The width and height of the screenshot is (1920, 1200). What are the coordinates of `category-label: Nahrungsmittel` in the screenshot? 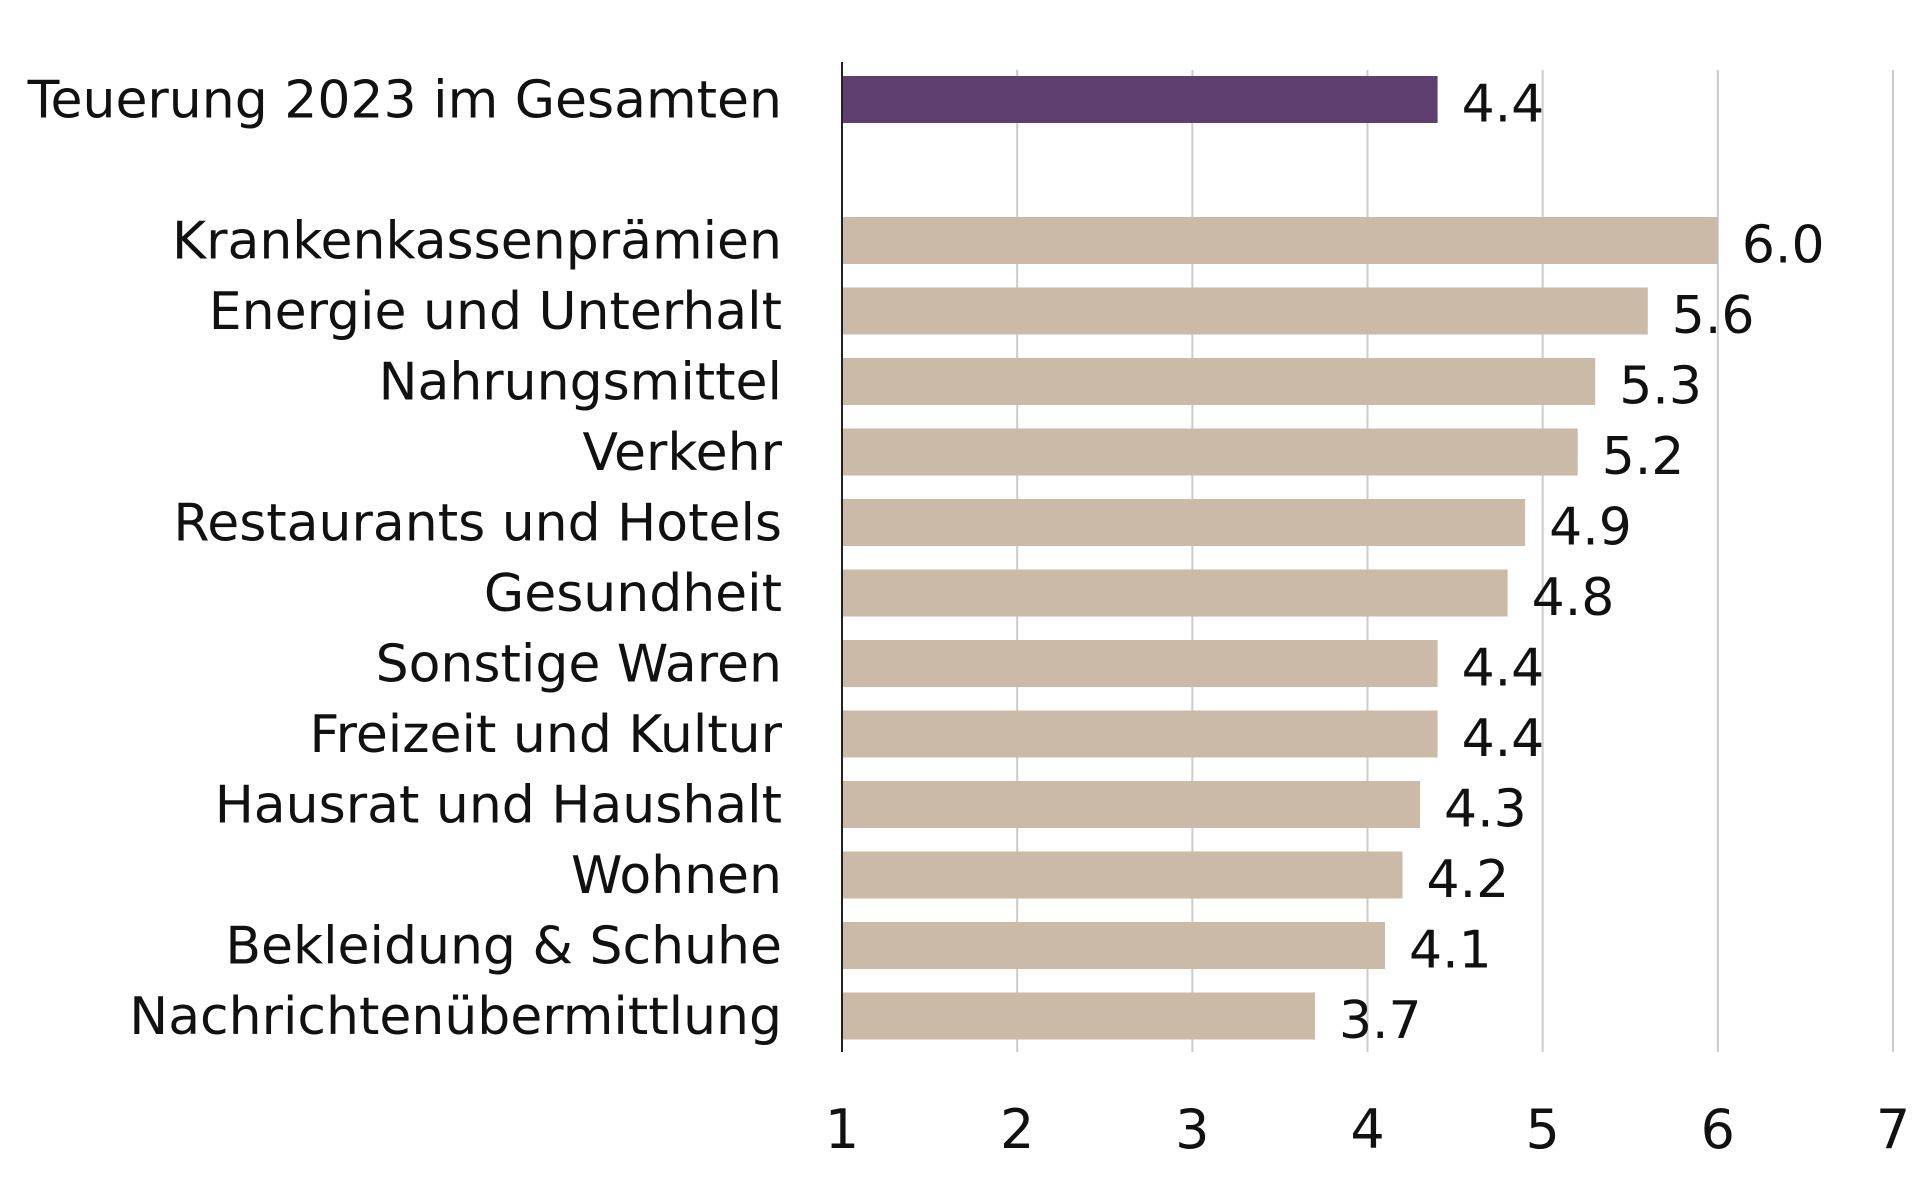 It's located at (580, 383).